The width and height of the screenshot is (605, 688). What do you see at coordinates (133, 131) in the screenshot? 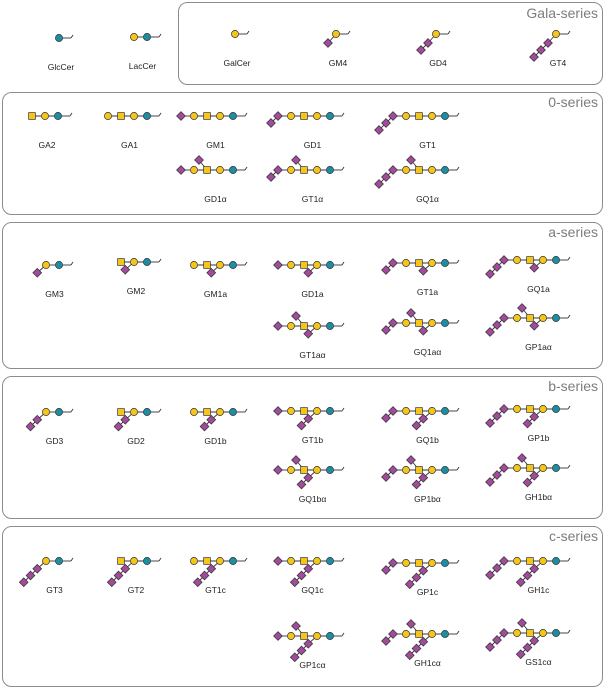
I see `glycan-zero-1: GA1` at bounding box center [133, 131].